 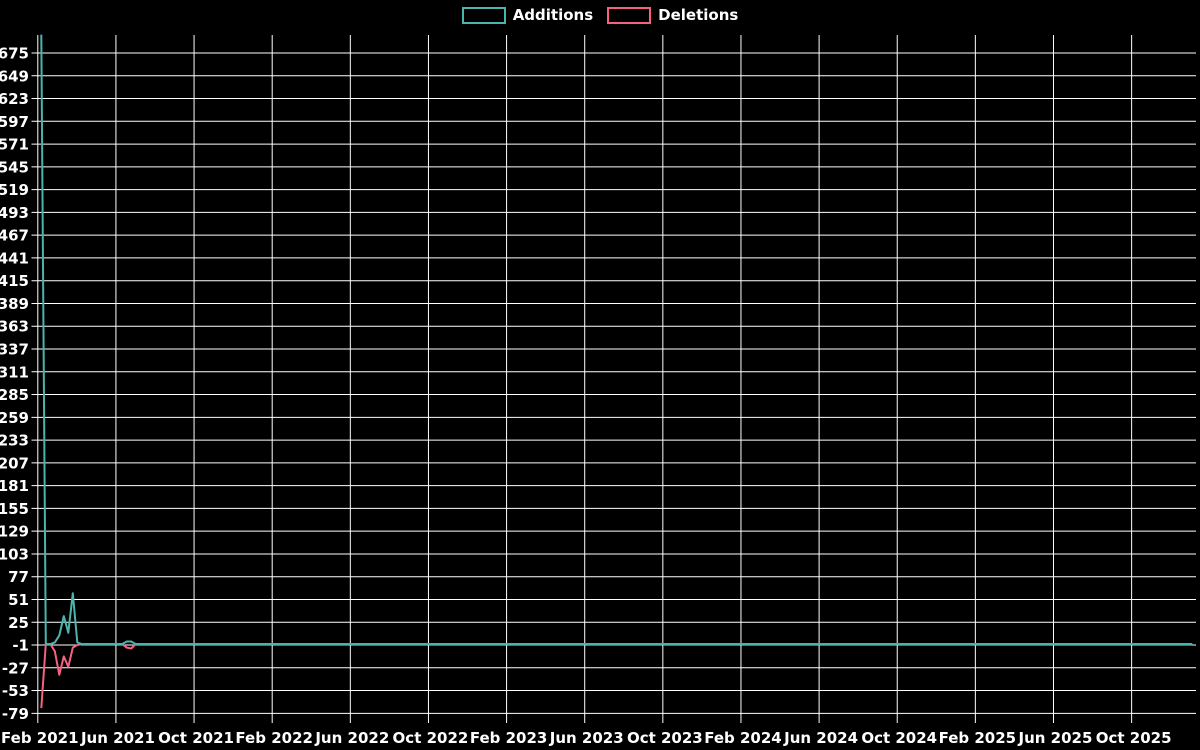 I want to click on y-tick-label: 571, so click(x=14, y=145).